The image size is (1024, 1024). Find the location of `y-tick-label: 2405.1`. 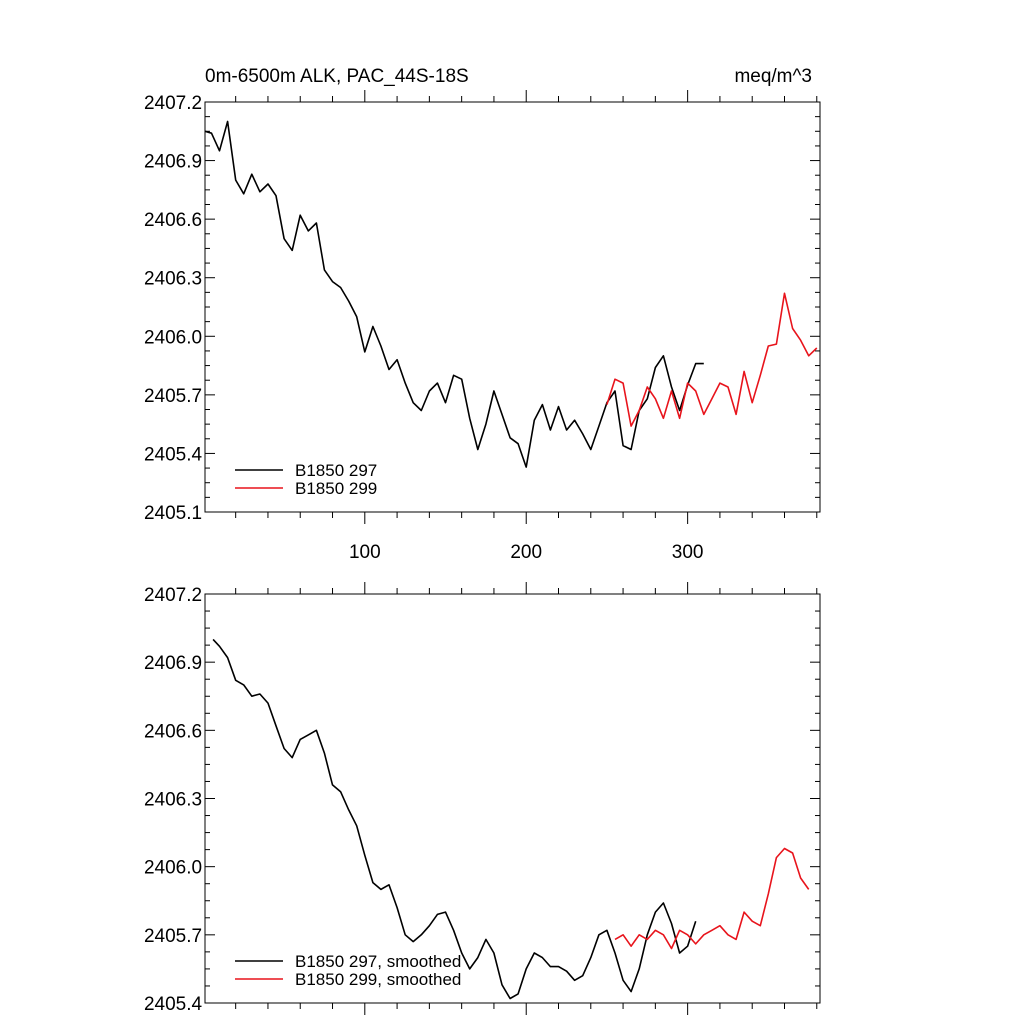

y-tick-label: 2405.1 is located at coordinates (173, 513).